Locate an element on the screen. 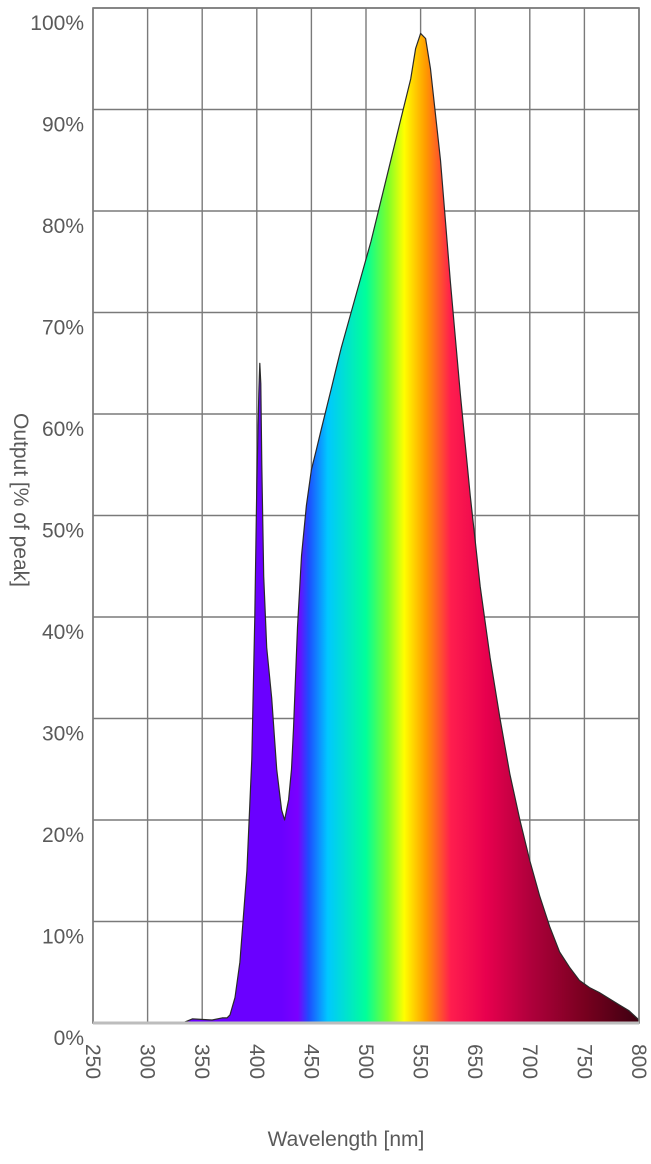 The width and height of the screenshot is (651, 1164). x-tick-label: 700 is located at coordinates (529, 1061).